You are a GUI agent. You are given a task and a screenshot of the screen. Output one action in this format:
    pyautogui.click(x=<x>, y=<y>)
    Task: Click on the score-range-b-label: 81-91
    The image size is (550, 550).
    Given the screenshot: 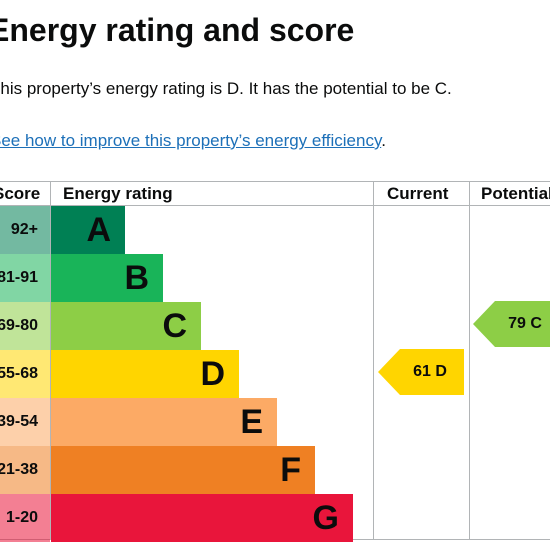 What is the action you would take?
    pyautogui.click(x=19, y=277)
    